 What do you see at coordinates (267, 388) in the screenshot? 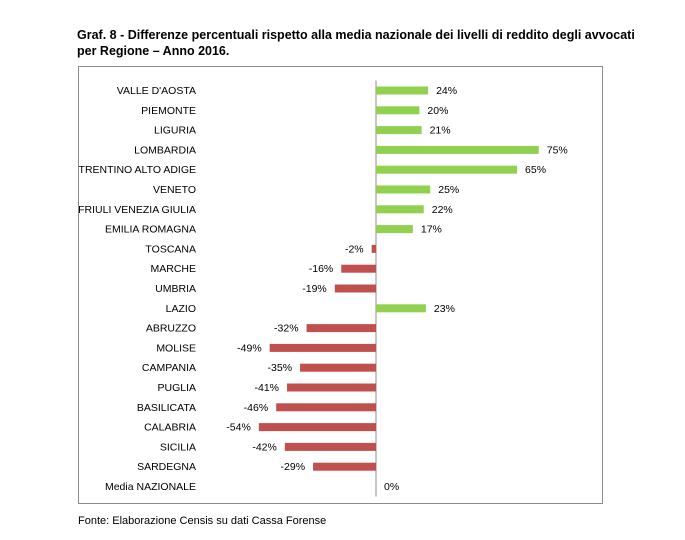
I see `data-label: -41%` at bounding box center [267, 388].